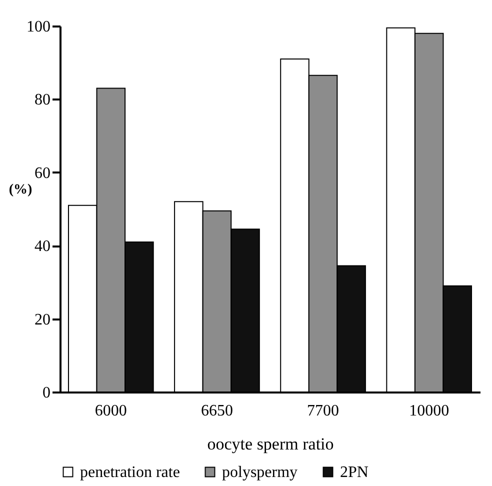 This screenshot has width=492, height=486. Describe the element at coordinates (110, 411) in the screenshot. I see `x-tick-label: 6000` at that location.